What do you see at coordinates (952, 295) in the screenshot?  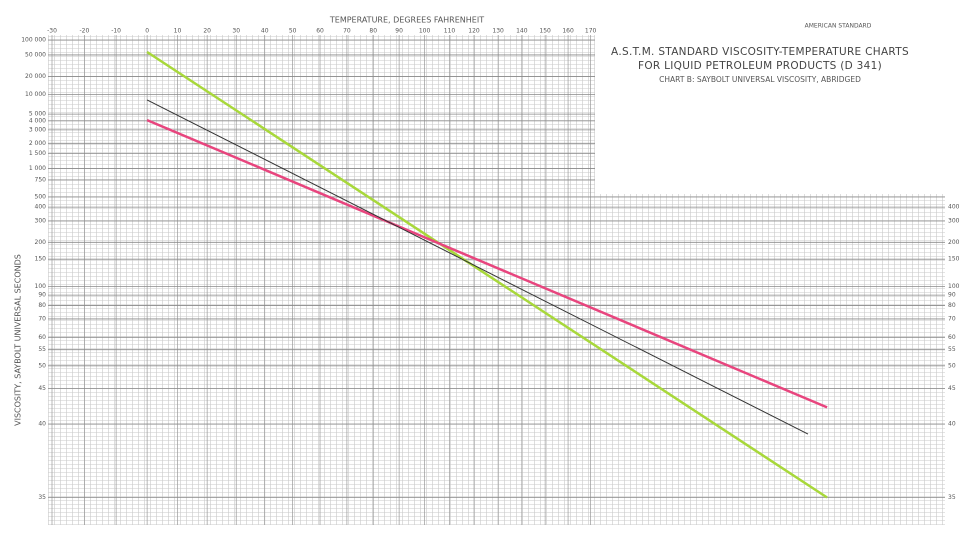 I see `y-tick-label-right: 90` at bounding box center [952, 295].